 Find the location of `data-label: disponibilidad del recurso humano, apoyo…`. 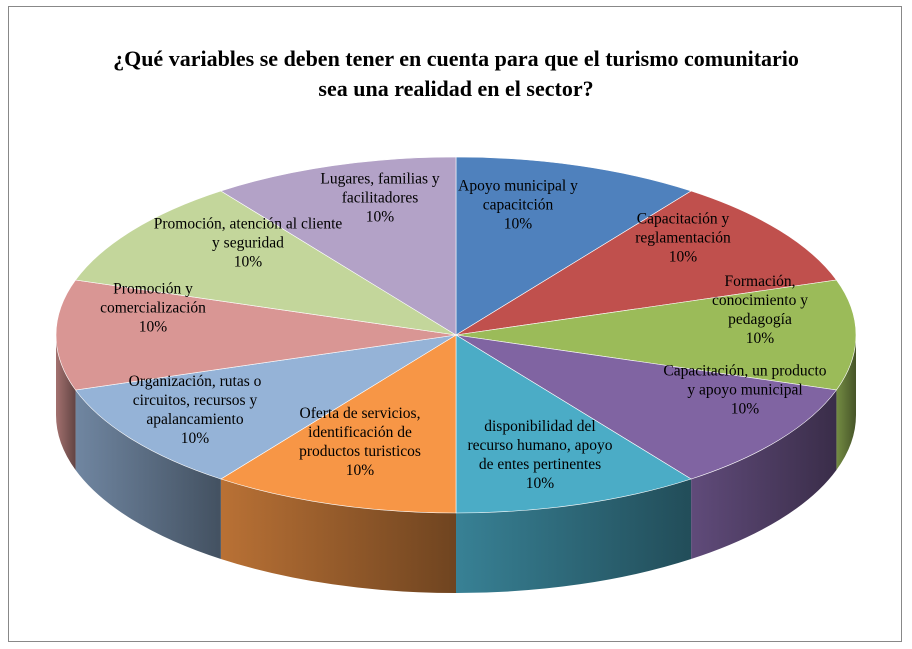

data-label: disponibilidad del recurso humano, apoyo… is located at coordinates (540, 455).